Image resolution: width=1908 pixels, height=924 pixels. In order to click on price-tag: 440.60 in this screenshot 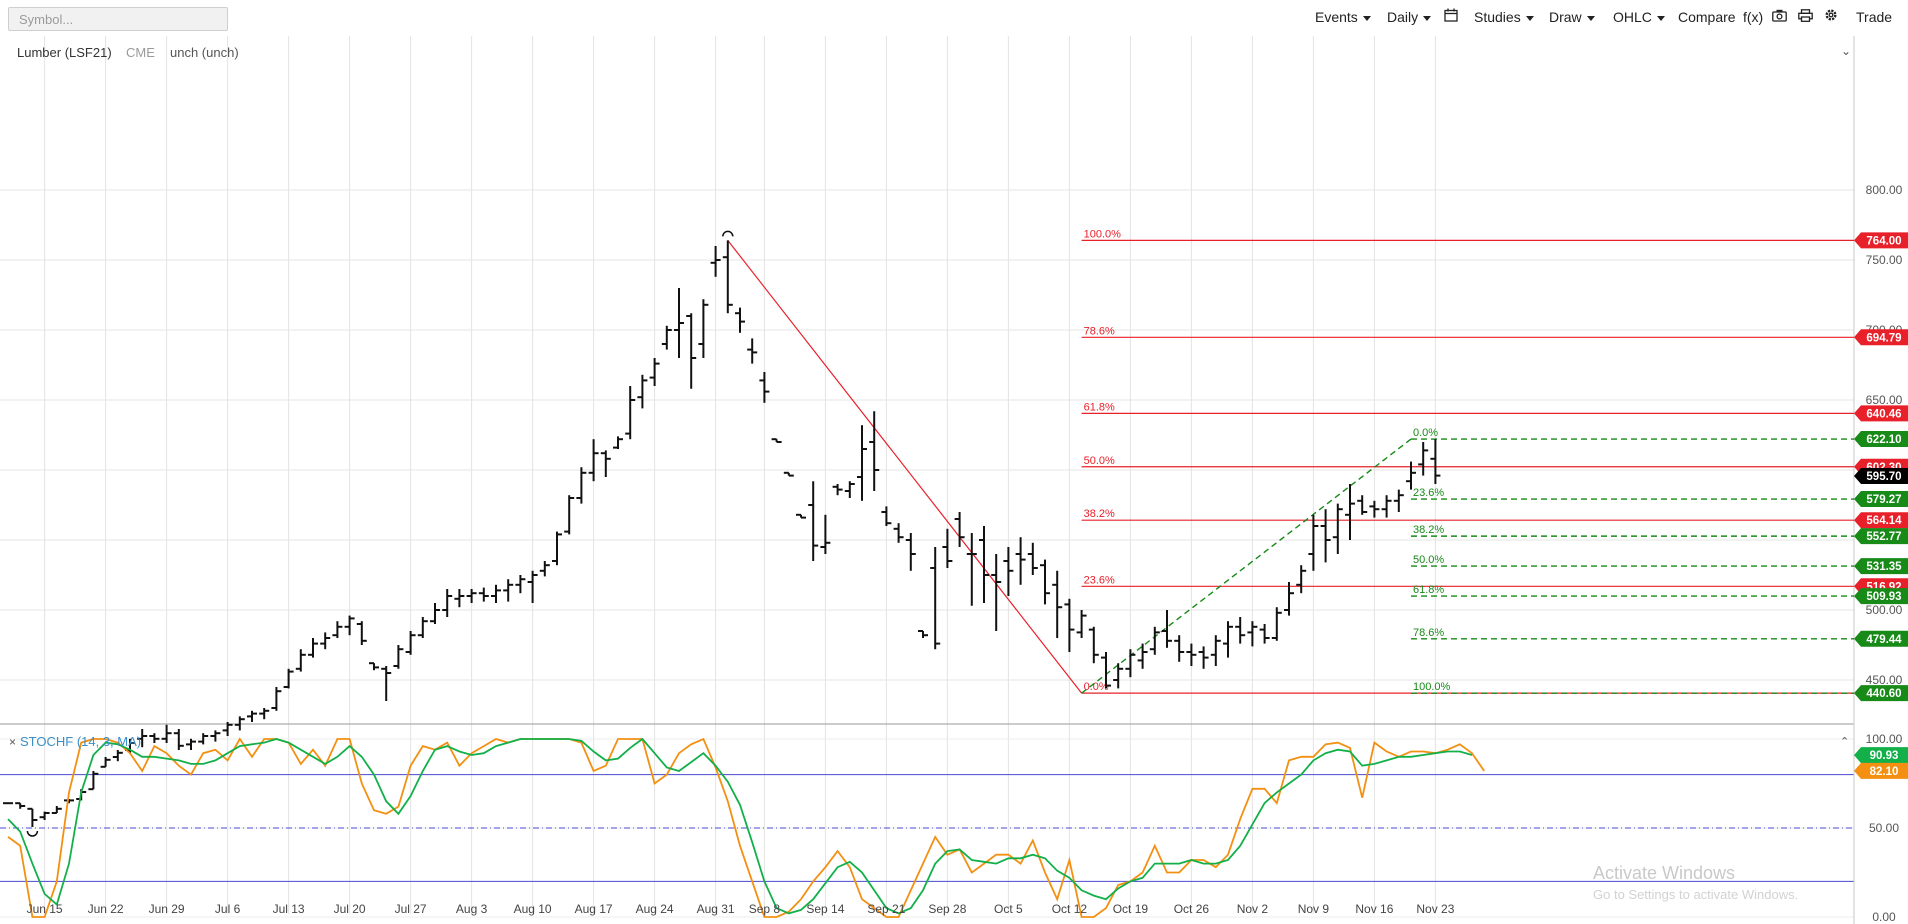, I will do `click(1881, 693)`.